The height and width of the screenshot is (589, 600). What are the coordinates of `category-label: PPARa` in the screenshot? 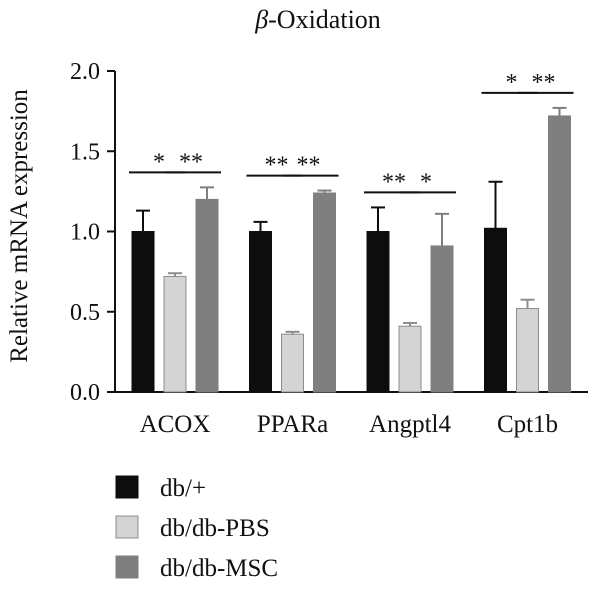 It's located at (292, 424).